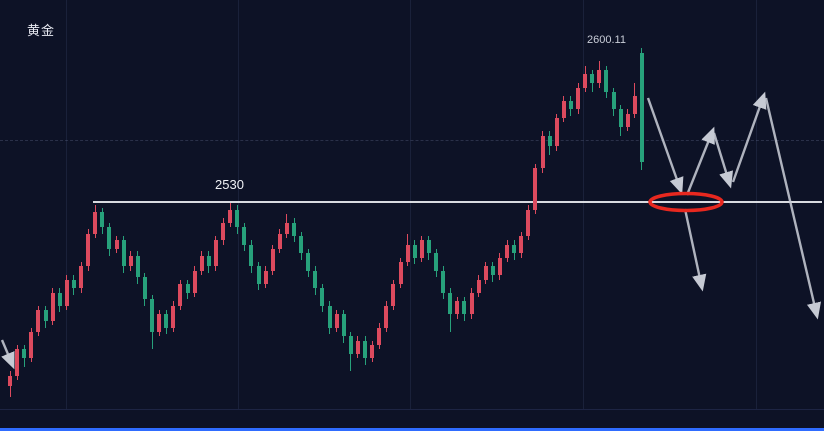 The height and width of the screenshot is (431, 824). What do you see at coordinates (606, 40) in the screenshot?
I see `peak-price-label: 2600.11` at bounding box center [606, 40].